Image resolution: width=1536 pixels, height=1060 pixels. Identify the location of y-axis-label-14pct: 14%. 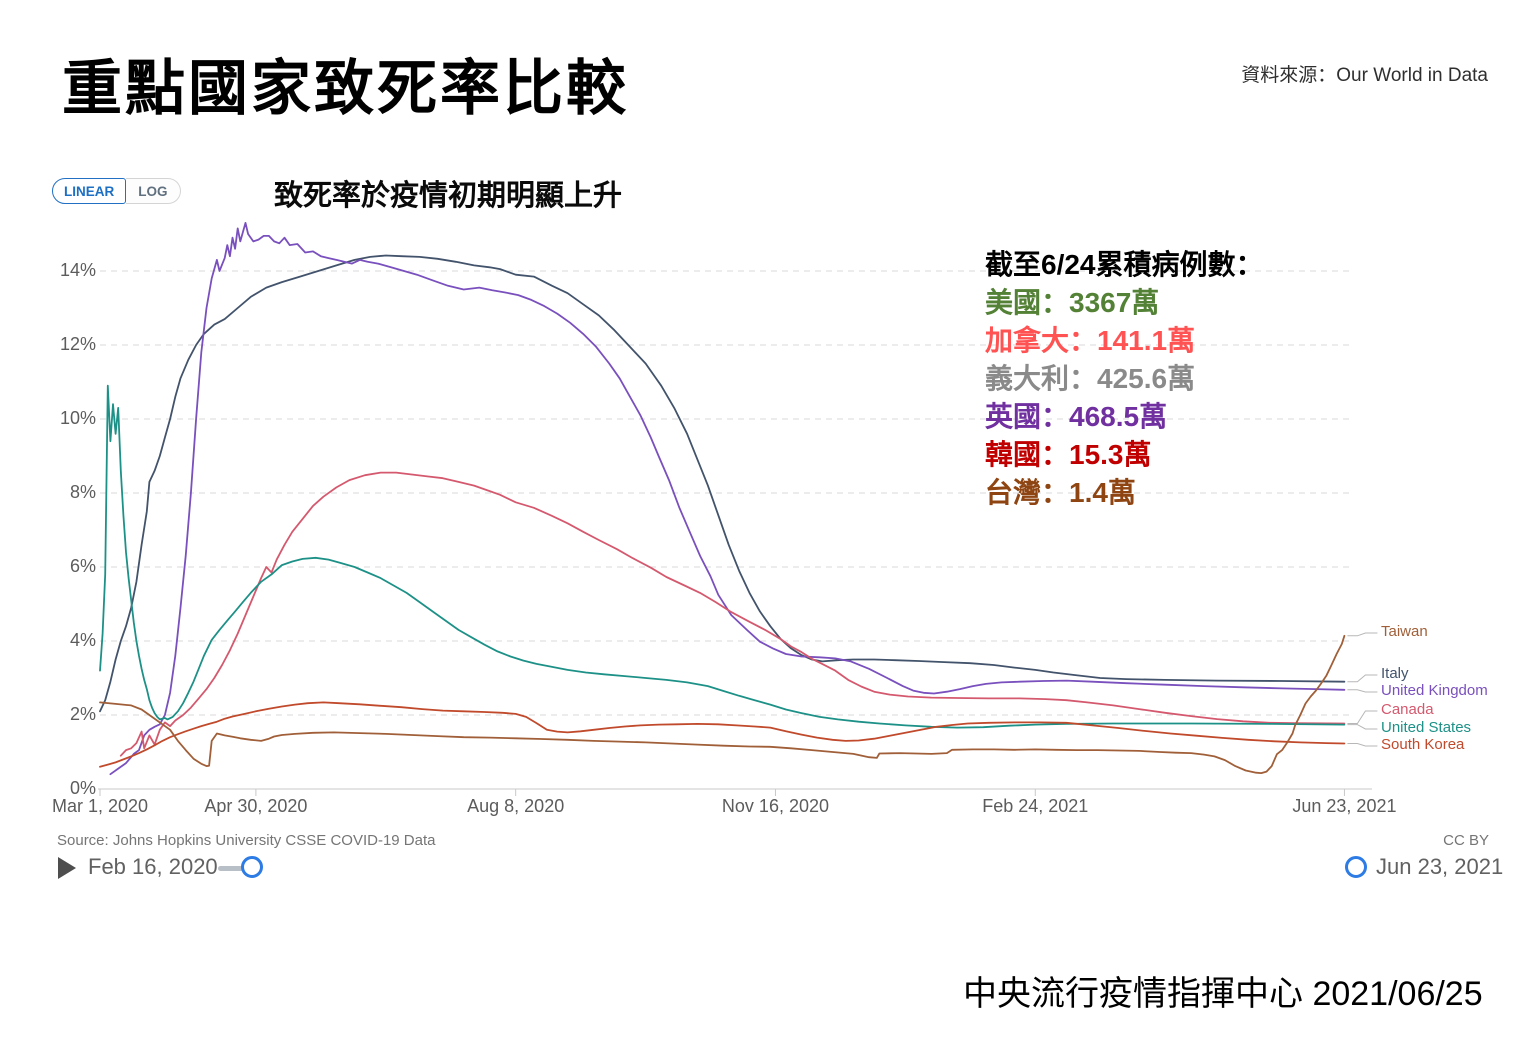
(77, 270).